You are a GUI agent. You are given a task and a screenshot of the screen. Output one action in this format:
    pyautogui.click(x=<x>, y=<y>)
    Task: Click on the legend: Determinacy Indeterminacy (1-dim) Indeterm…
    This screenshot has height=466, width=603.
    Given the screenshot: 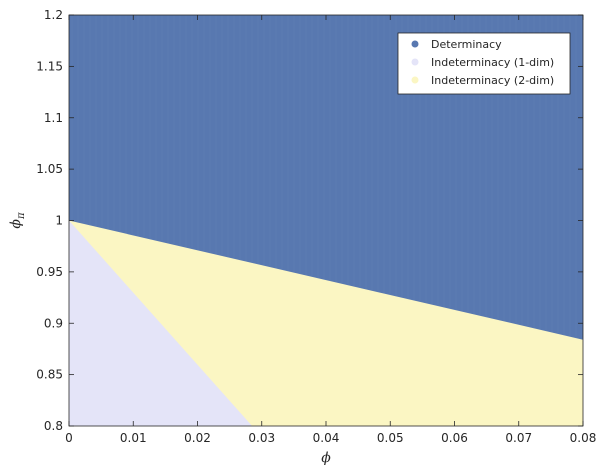 What is the action you would take?
    pyautogui.click(x=484, y=63)
    